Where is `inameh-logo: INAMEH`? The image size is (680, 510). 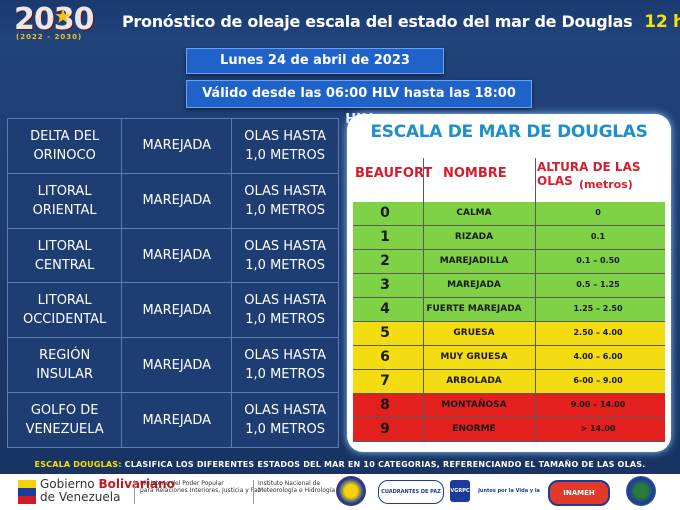
inameh-logo: INAMEH is located at coordinates (579, 493).